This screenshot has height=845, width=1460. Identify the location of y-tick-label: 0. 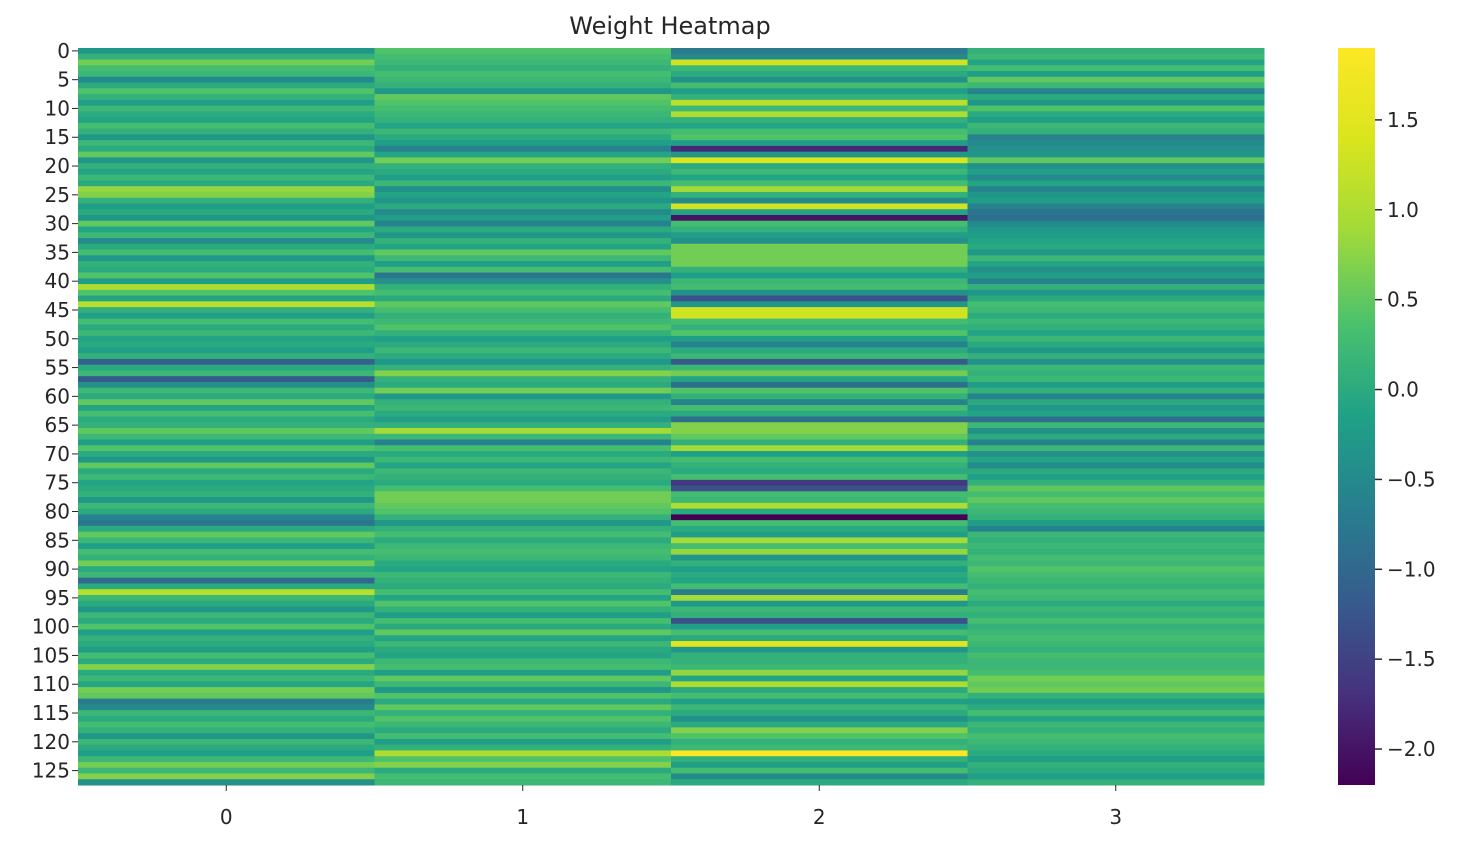
(63, 51).